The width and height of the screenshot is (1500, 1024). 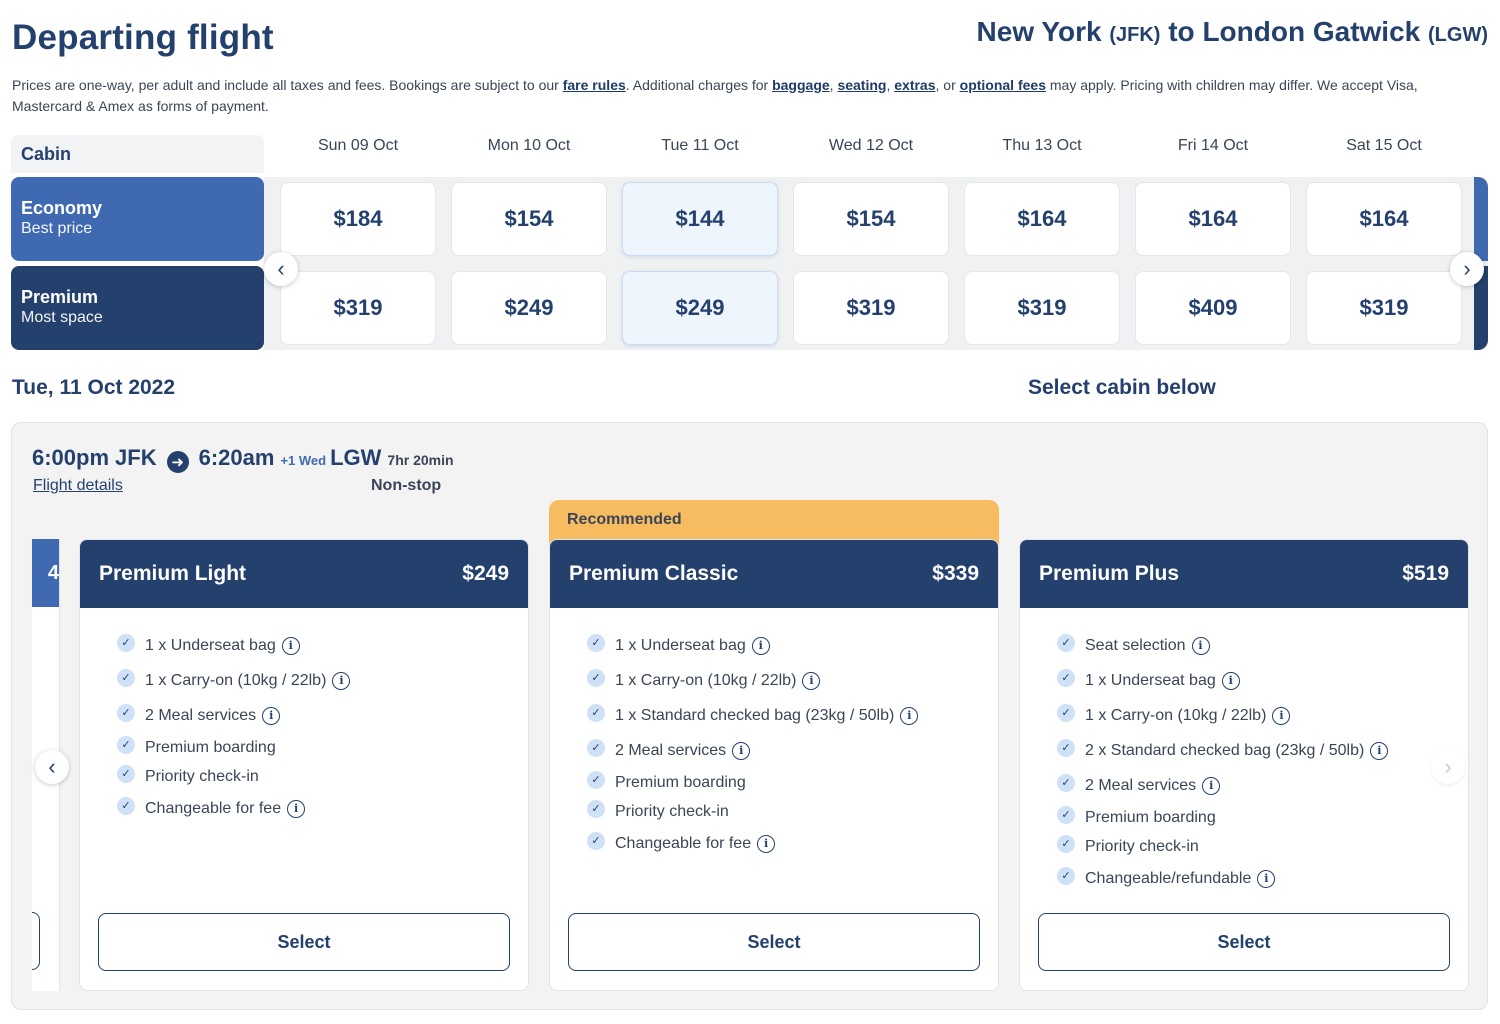 What do you see at coordinates (1039, 31) in the screenshot?
I see `origin-city: New York` at bounding box center [1039, 31].